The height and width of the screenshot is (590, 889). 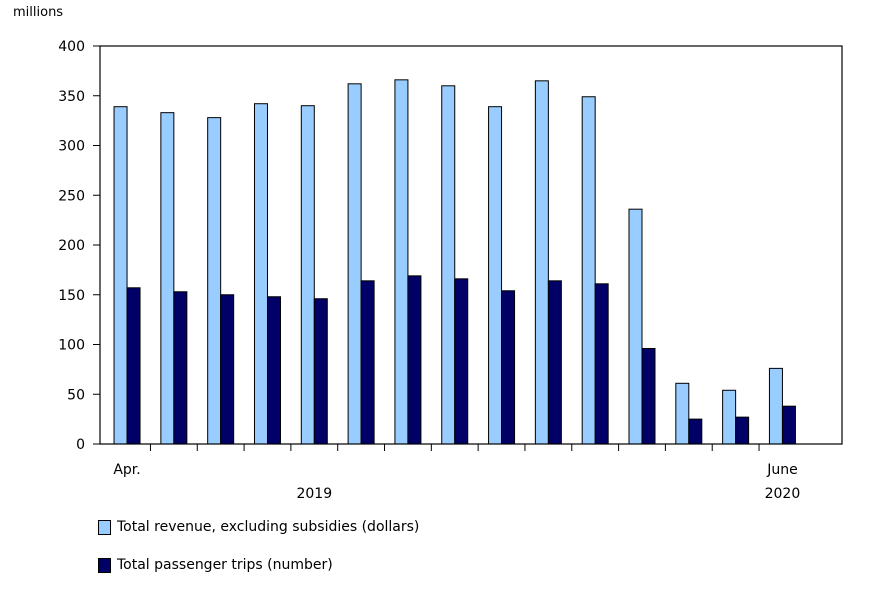 I want to click on y-tick-label: 250, so click(x=71, y=196).